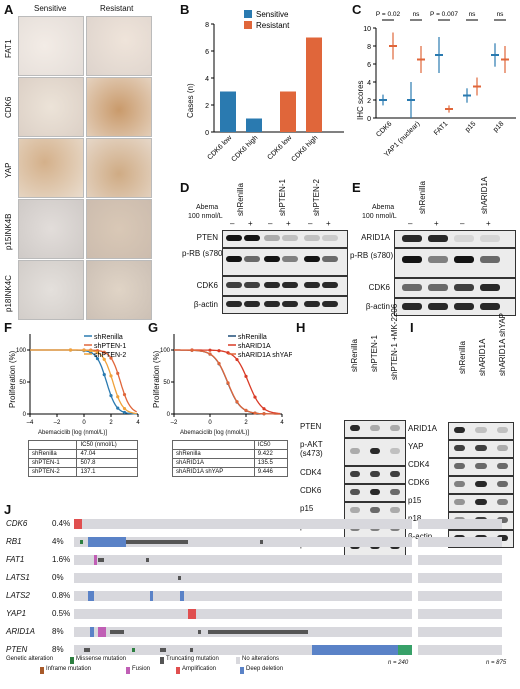 The height and width of the screenshot is (689, 520). What do you see at coordinates (20, 631) in the screenshot?
I see `gene-label: ARID1A` at bounding box center [20, 631].